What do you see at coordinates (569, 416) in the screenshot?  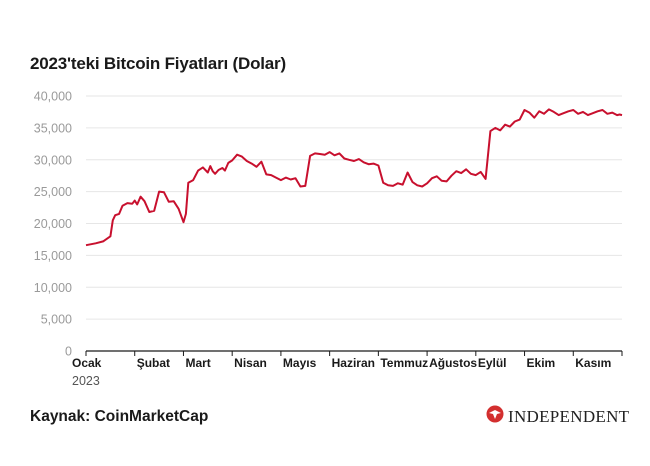 I see `logo-text: INDEPENDENT` at bounding box center [569, 416].